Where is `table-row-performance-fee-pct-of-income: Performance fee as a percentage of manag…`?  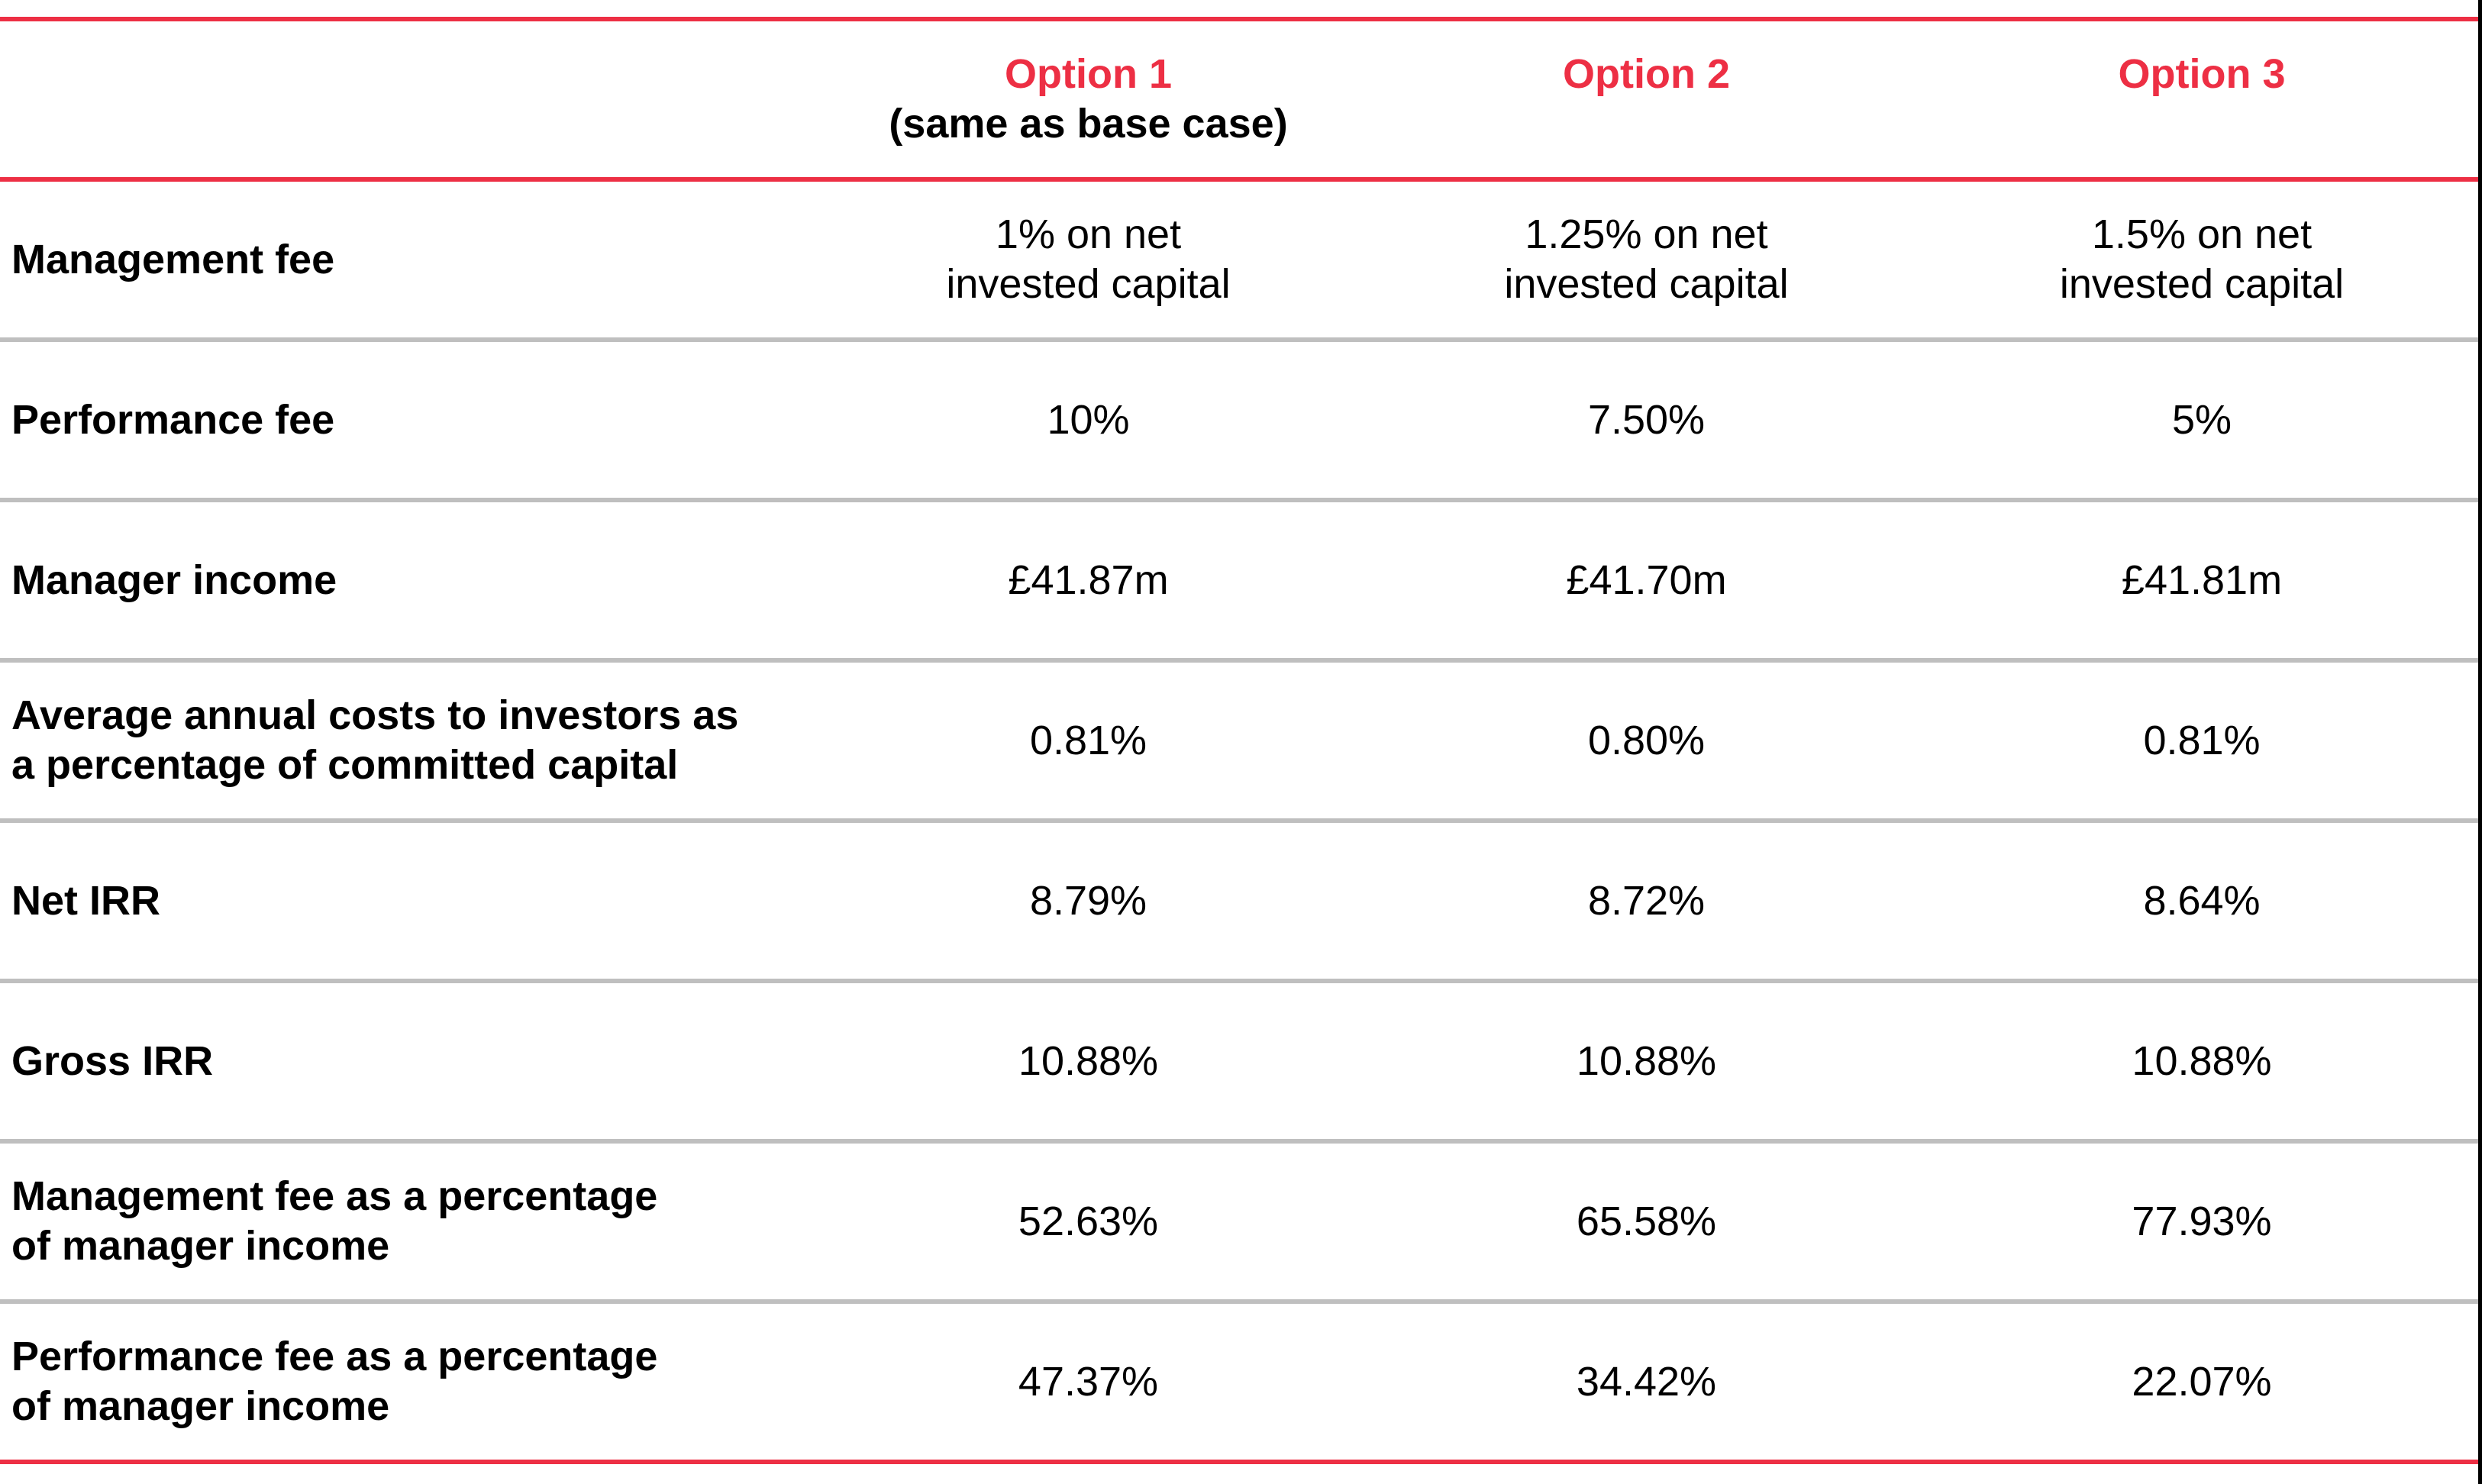
table-row-performance-fee-pct-of-income: Performance fee as a percentage of manag… is located at coordinates (1239, 1379).